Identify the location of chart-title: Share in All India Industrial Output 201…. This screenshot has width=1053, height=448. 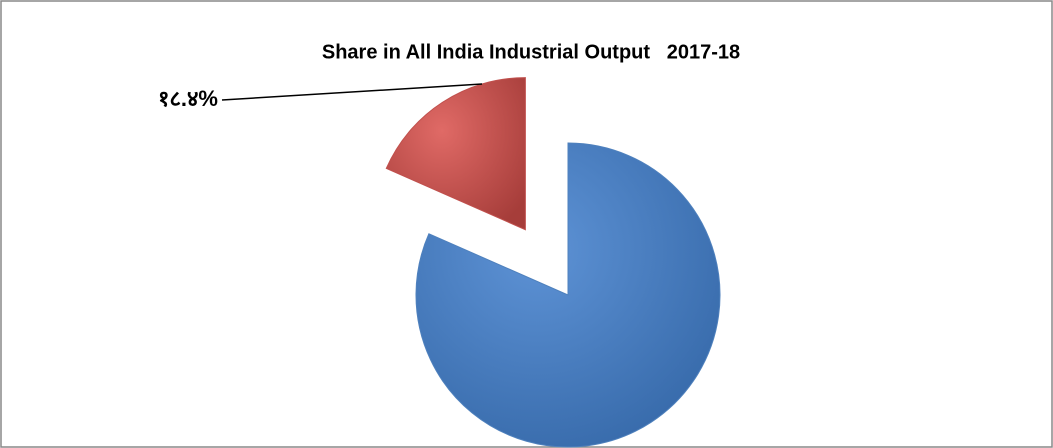
(531, 52).